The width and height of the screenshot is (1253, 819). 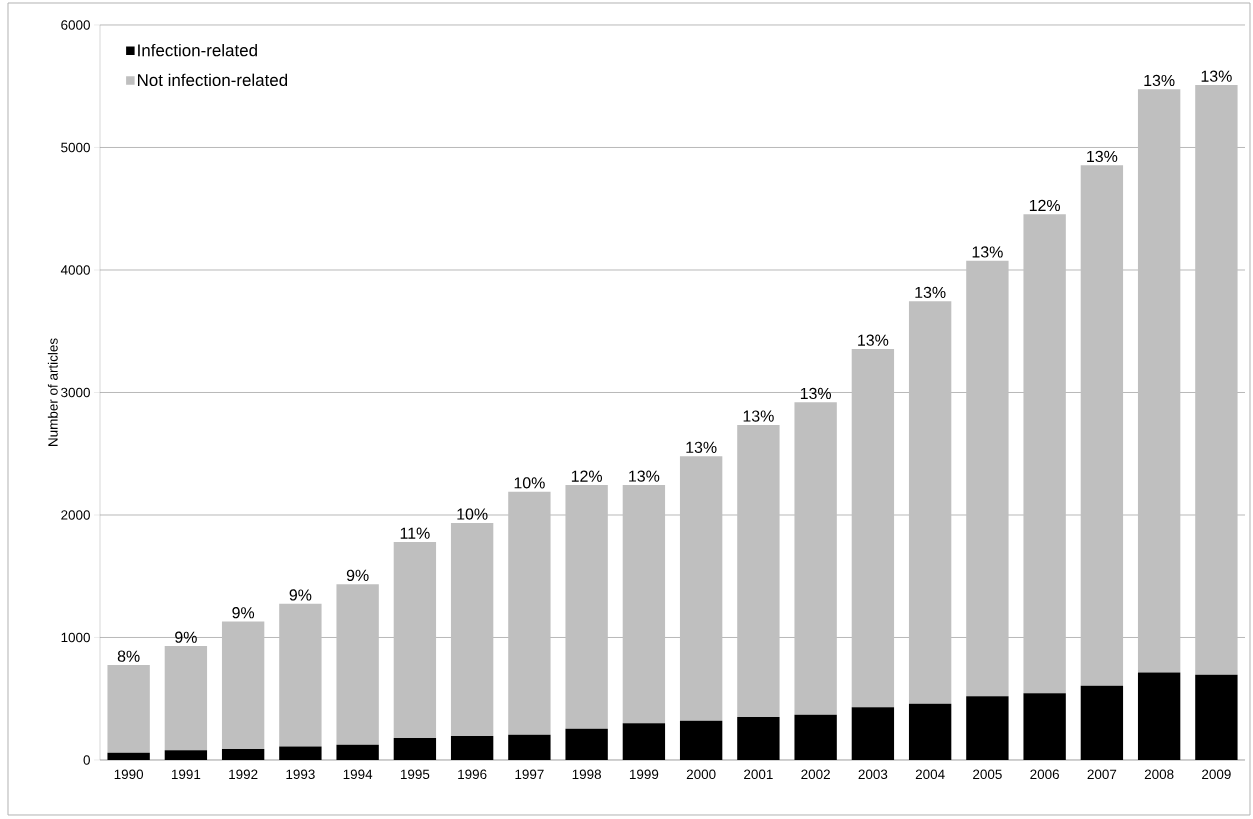 I want to click on y-tick-label: 6000, so click(x=75, y=25).